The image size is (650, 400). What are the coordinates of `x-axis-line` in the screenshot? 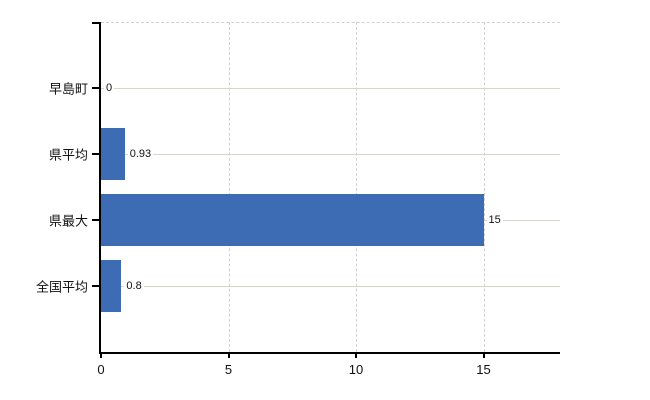 It's located at (329, 353).